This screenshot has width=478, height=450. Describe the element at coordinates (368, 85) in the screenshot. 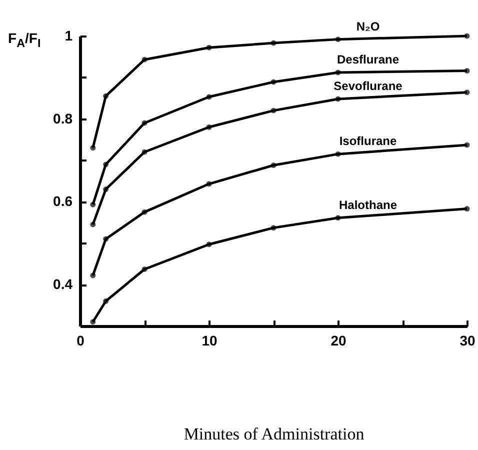

I see `series-label: Sevoflurane` at that location.